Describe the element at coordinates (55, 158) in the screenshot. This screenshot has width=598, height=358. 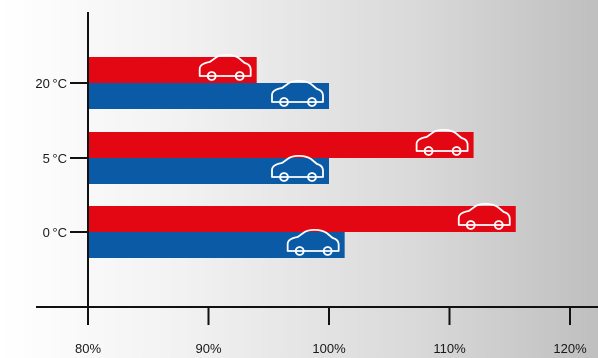
I see `y-tick-label: 5 °C` at that location.